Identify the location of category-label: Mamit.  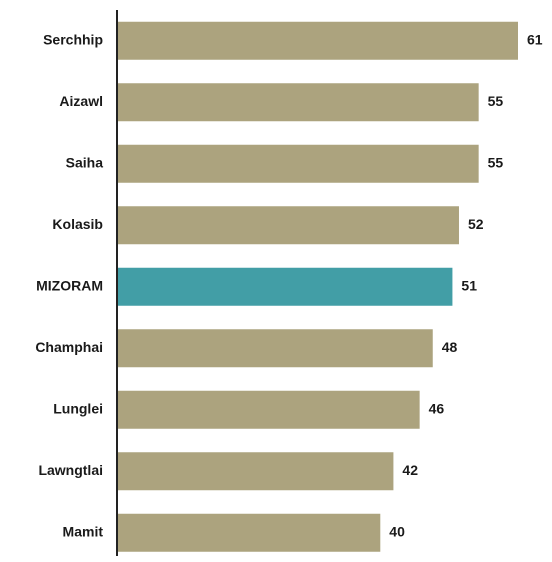
(83, 531).